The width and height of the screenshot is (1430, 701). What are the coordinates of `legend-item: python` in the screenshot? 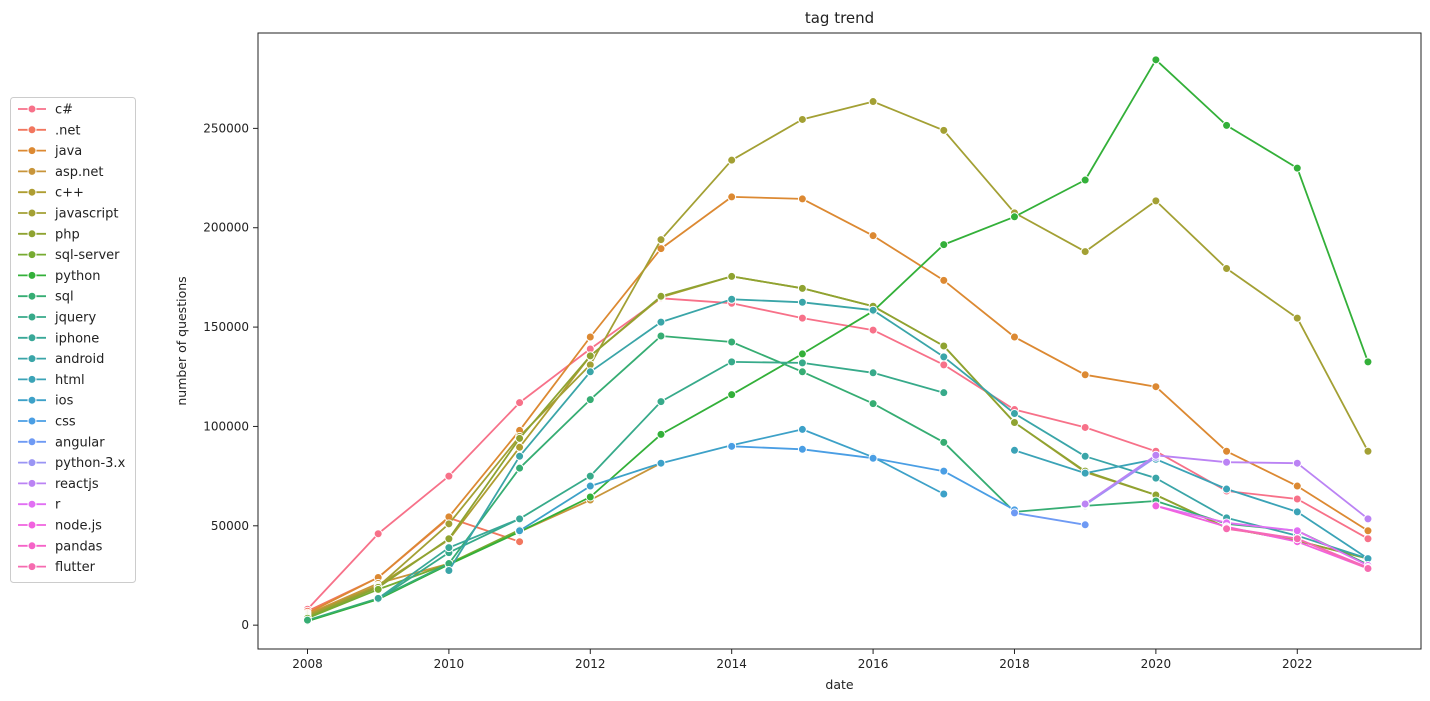 It's located at (59, 276).